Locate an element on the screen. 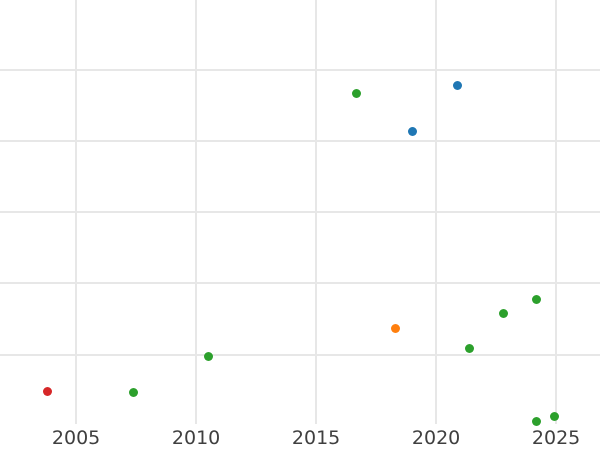 The height and width of the screenshot is (450, 600). x-tick-label-2010: 2010 is located at coordinates (196, 438).